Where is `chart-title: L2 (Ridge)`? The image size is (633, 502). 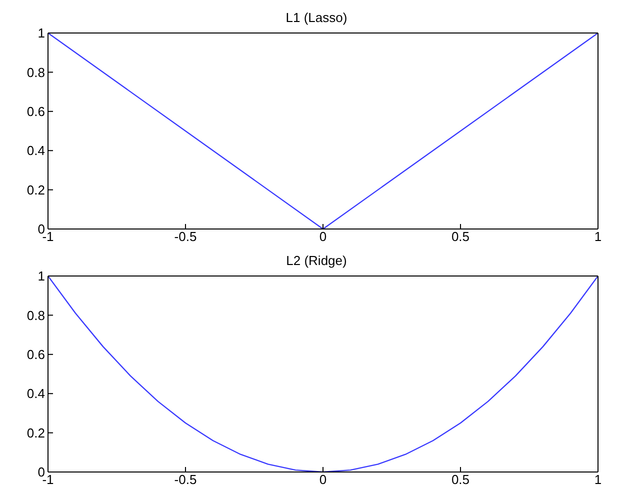
chart-title: L2 (Ridge) is located at coordinates (316, 260).